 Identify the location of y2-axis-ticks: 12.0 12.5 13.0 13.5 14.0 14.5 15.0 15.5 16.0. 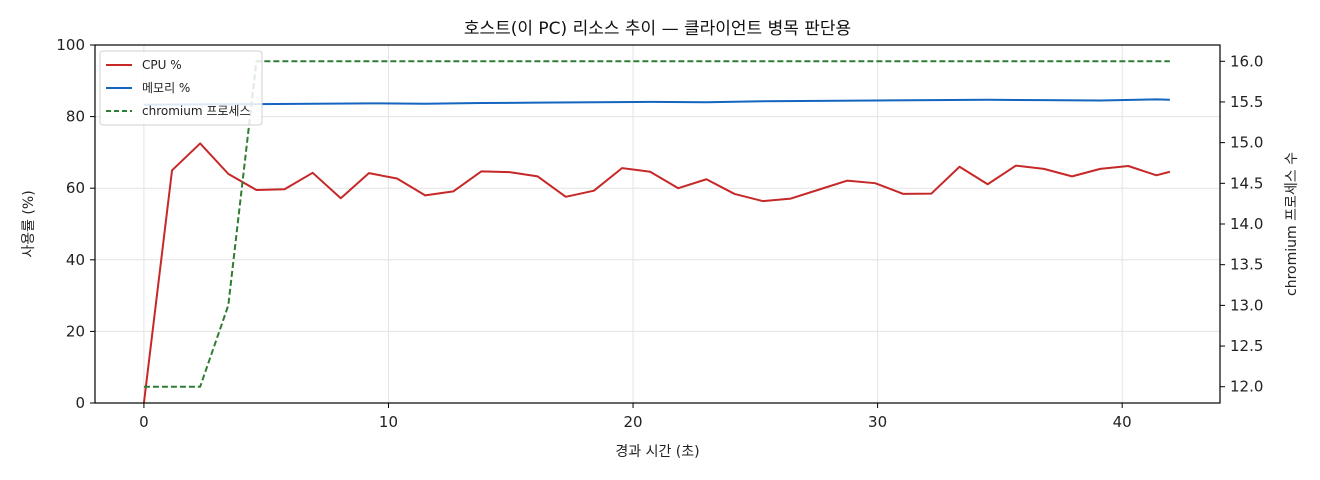
(1241, 224).